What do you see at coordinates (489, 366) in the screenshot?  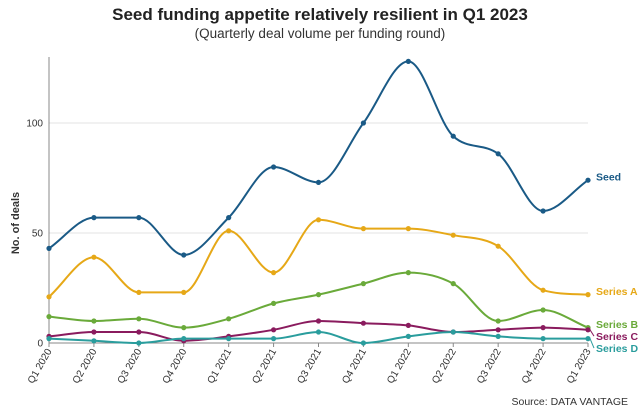 I see `x-tick-label: Q3 2022` at bounding box center [489, 366].